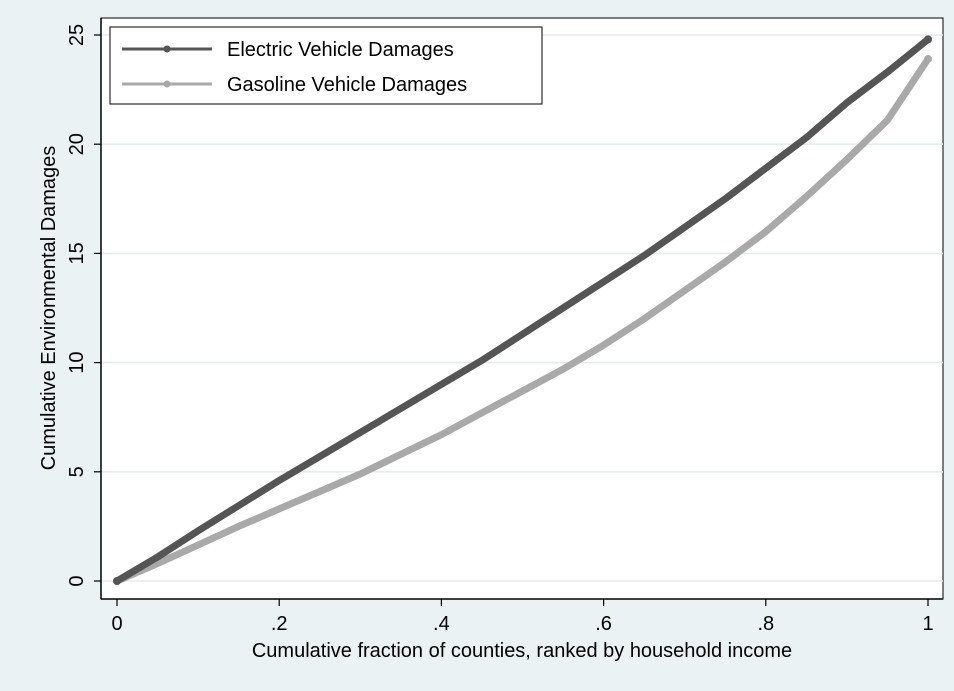  I want to click on x-tick-label-4: .8, so click(765, 624).